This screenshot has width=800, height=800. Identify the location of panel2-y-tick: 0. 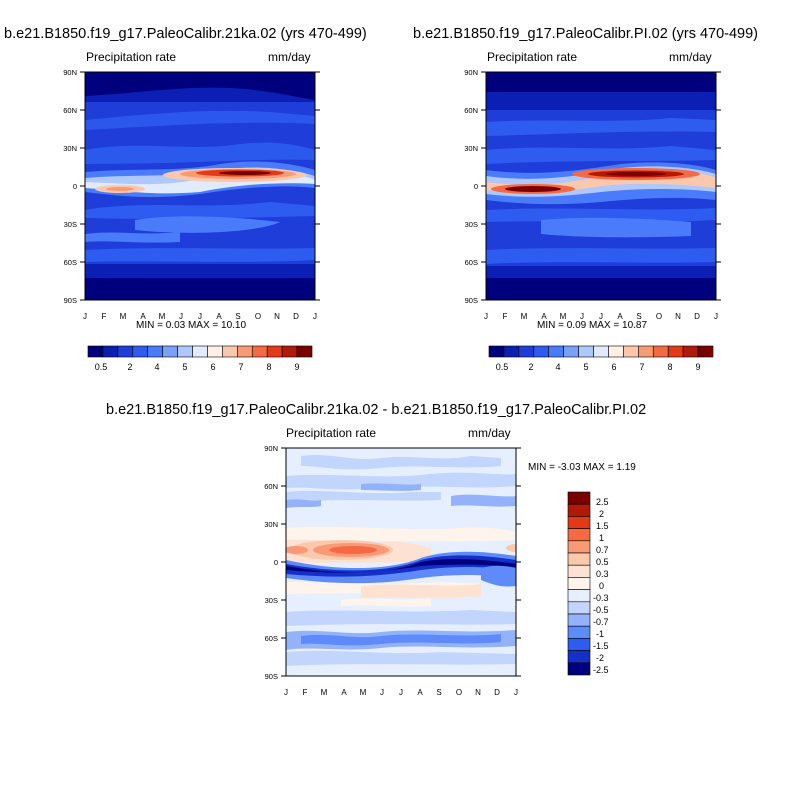
(476, 186).